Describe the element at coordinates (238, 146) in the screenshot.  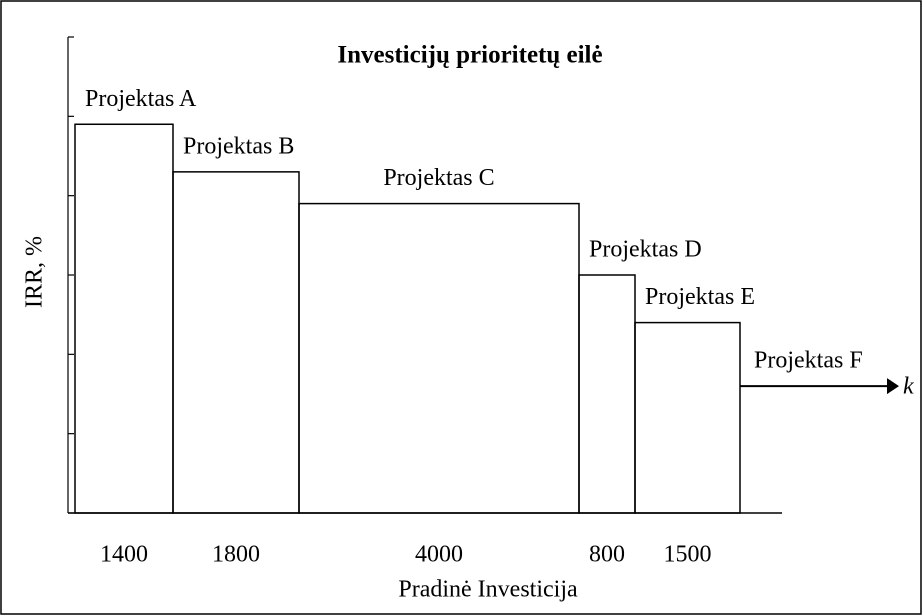
I see `bar-label: Projektas B` at that location.